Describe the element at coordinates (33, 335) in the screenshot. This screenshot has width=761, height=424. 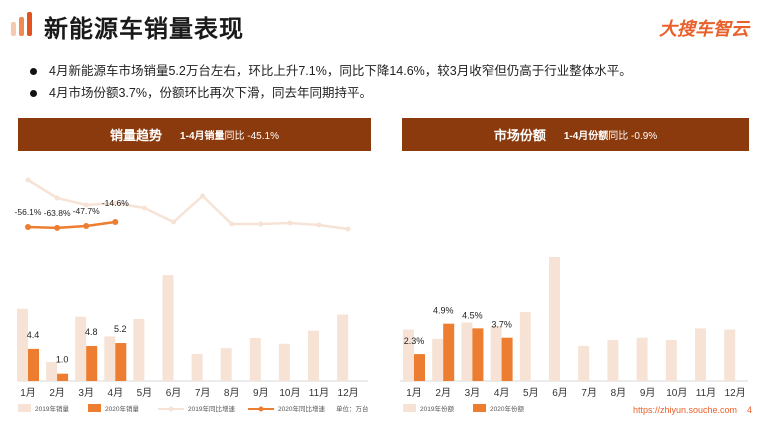
I see `data-label-2020-sales: 4.4` at that location.